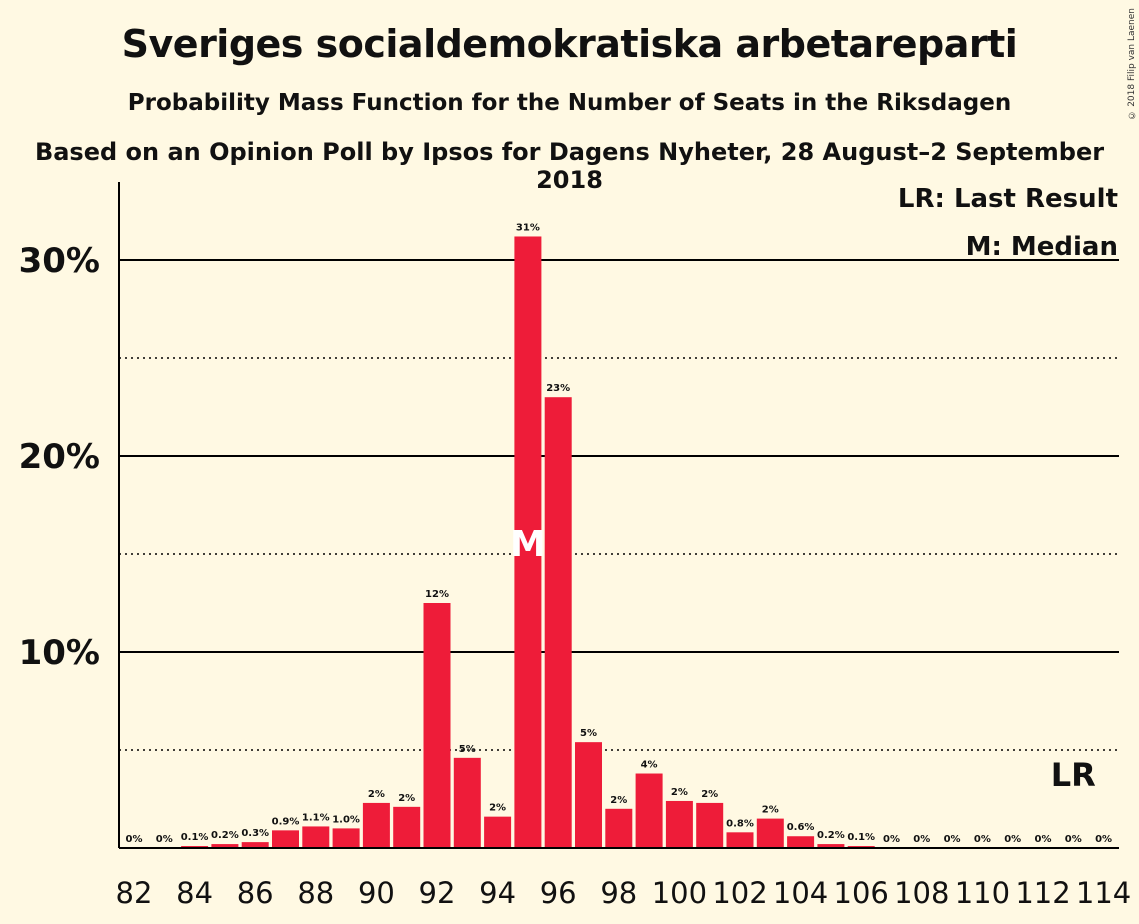  I want to click on x-tick-label: 102, so click(739, 893).